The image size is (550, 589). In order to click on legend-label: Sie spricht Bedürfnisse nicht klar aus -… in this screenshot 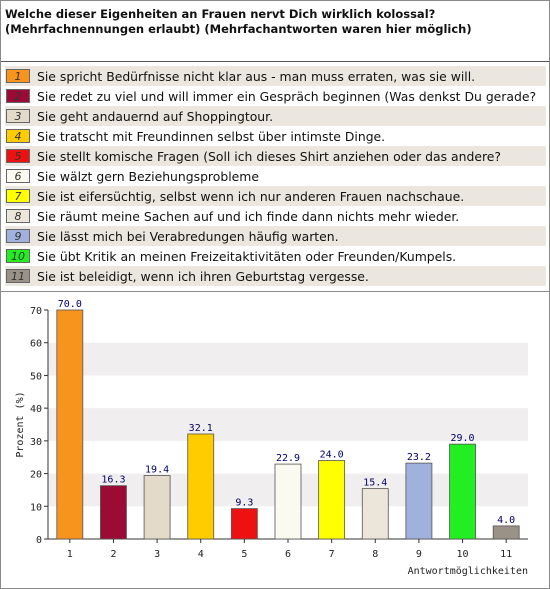, I will do `click(256, 76)`.